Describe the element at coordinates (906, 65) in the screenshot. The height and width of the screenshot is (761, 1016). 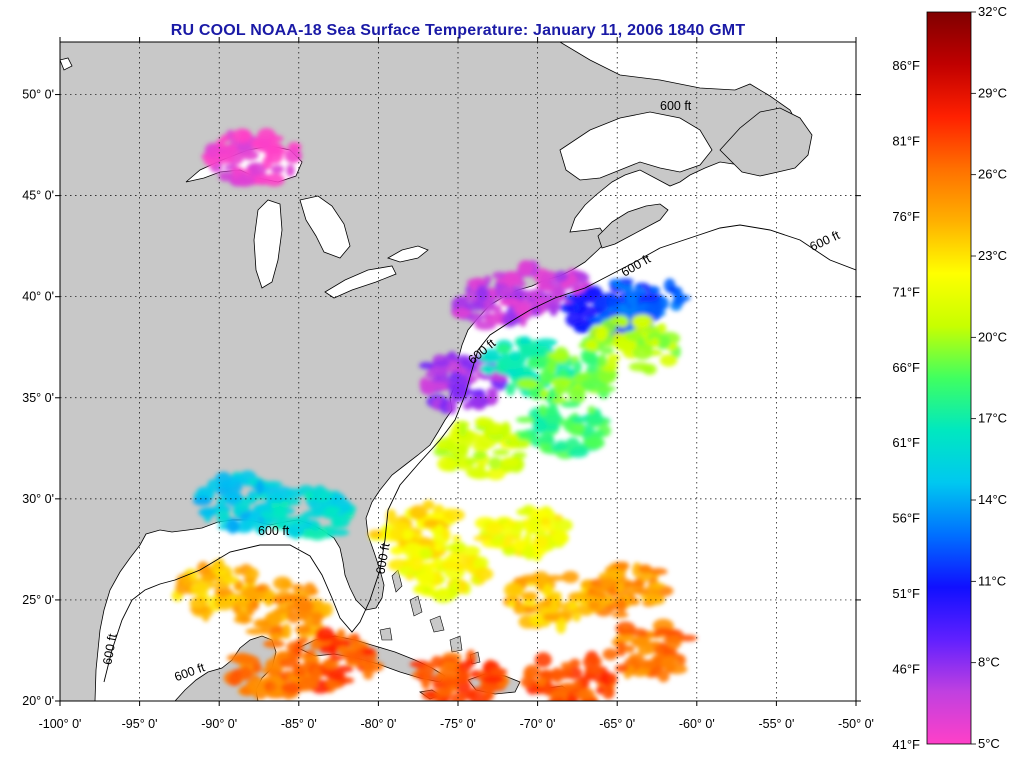
I see `colorbar-f-label: 86°F` at that location.